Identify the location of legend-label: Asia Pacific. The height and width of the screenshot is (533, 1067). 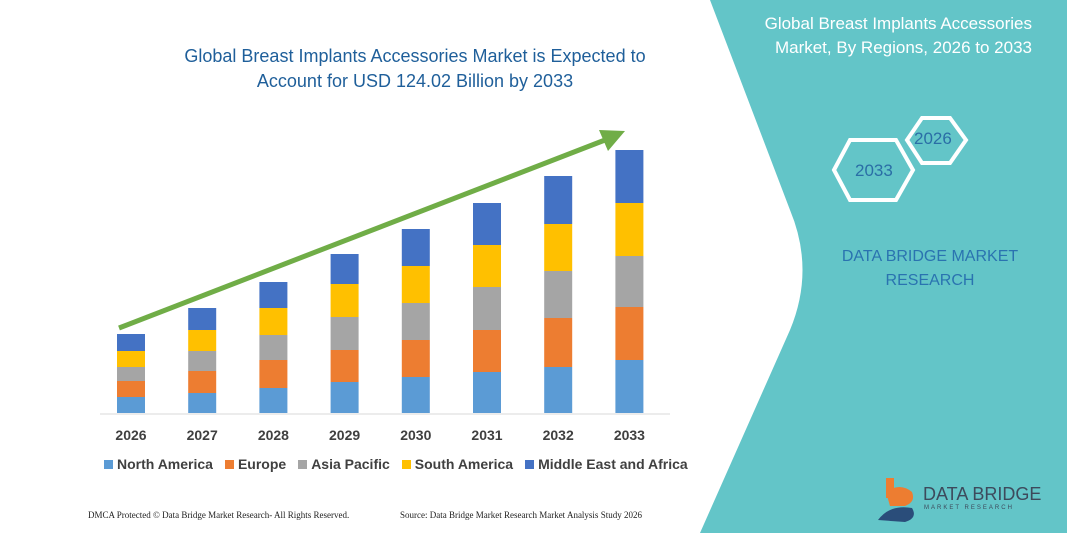
(350, 464).